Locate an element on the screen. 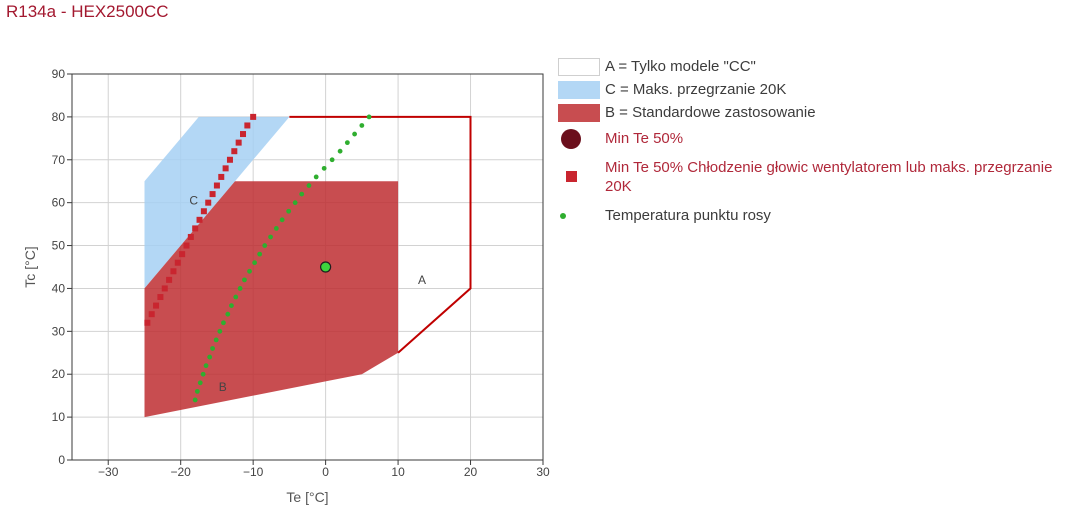  y-tick-label: 0 is located at coordinates (61, 460).